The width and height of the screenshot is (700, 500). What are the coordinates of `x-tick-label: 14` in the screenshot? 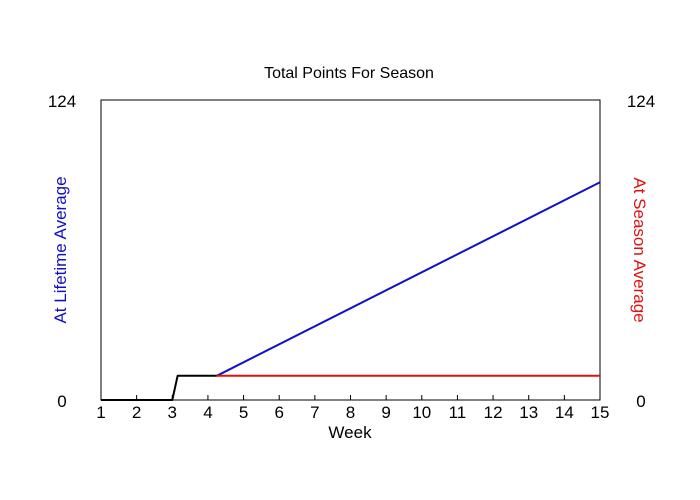 It's located at (564, 412).